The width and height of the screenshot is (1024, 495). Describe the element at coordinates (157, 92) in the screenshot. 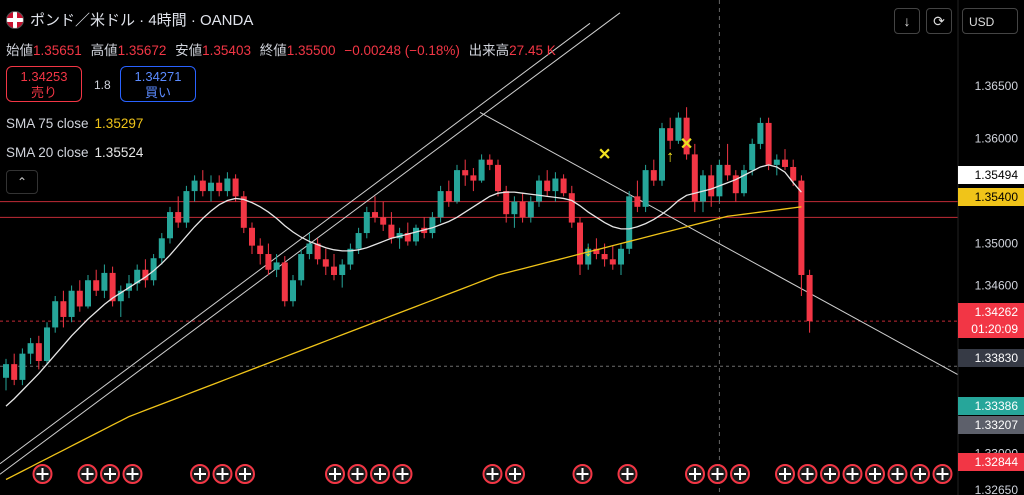

I see `buy-label: 買い` at that location.